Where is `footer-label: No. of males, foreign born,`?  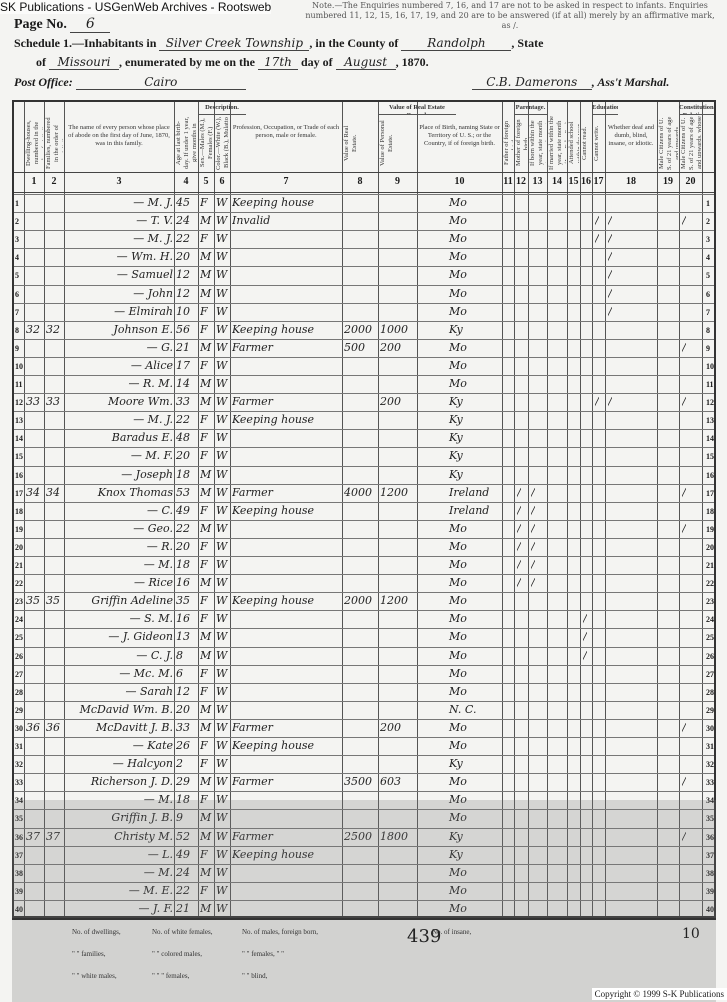 footer-label: No. of males, foreign born, is located at coordinates (280, 932).